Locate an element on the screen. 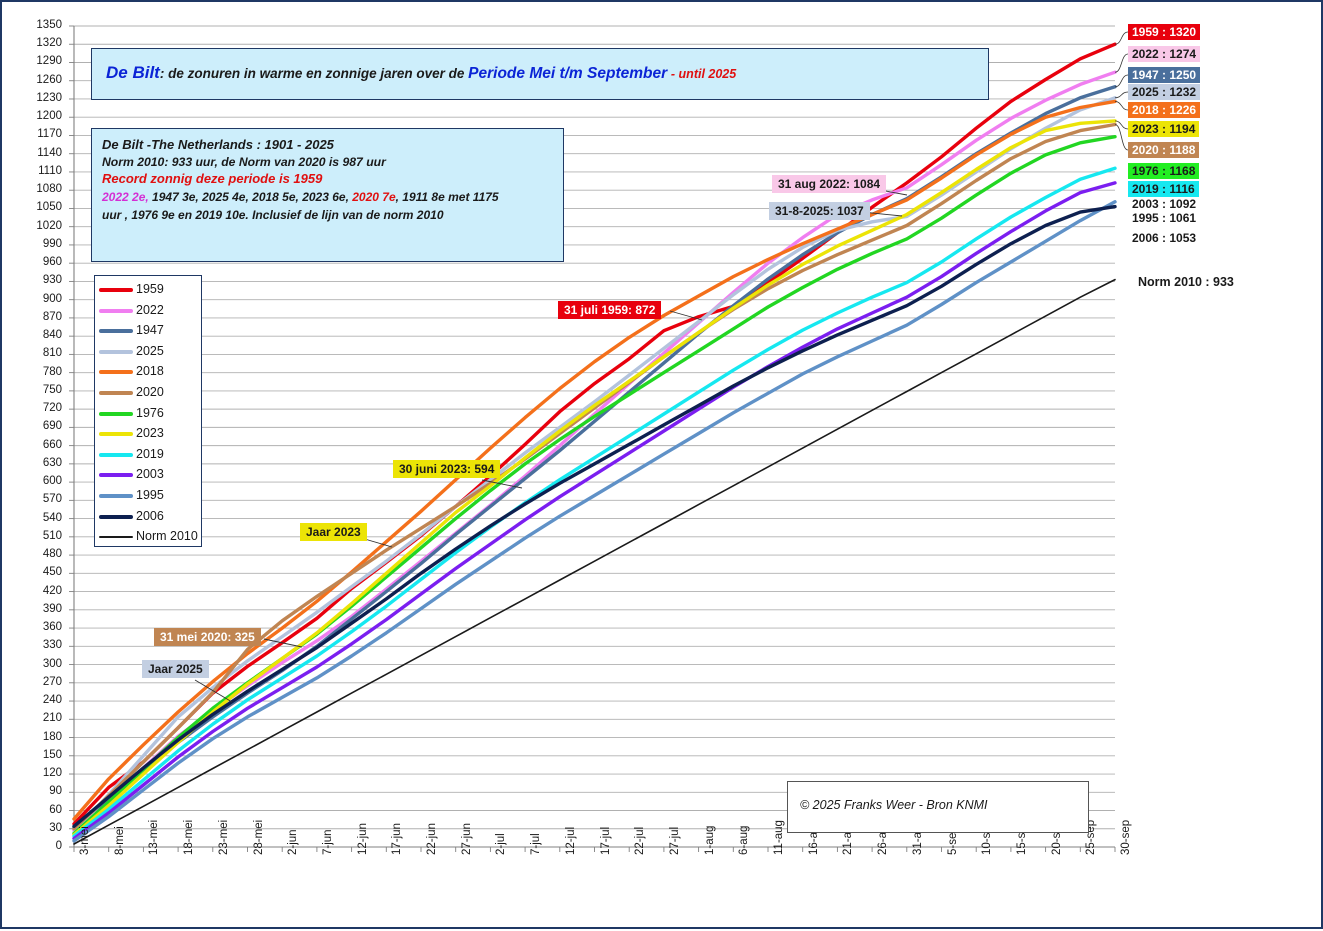 The height and width of the screenshot is (931, 1323). y-tick-label: 780 is located at coordinates (52, 371).